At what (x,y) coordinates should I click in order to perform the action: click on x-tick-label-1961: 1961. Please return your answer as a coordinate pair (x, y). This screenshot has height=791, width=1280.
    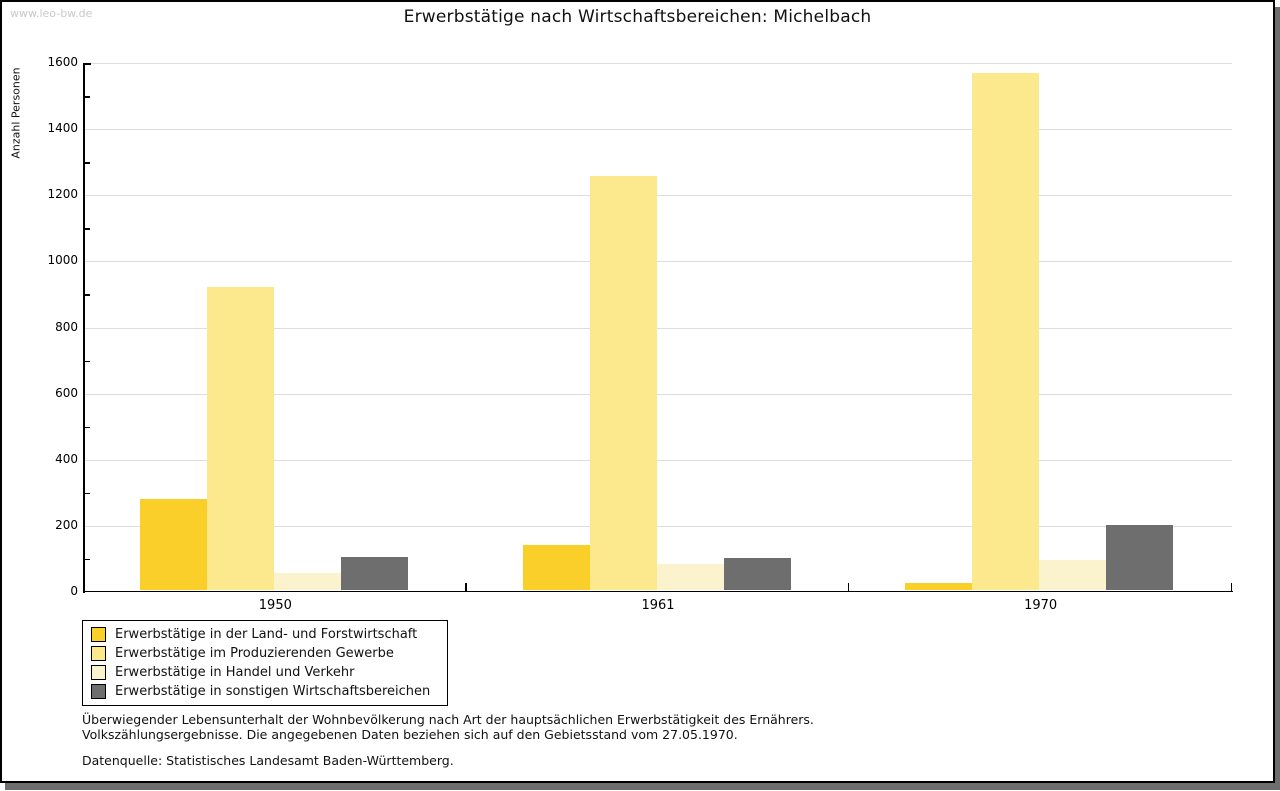
    Looking at the image, I should click on (658, 605).